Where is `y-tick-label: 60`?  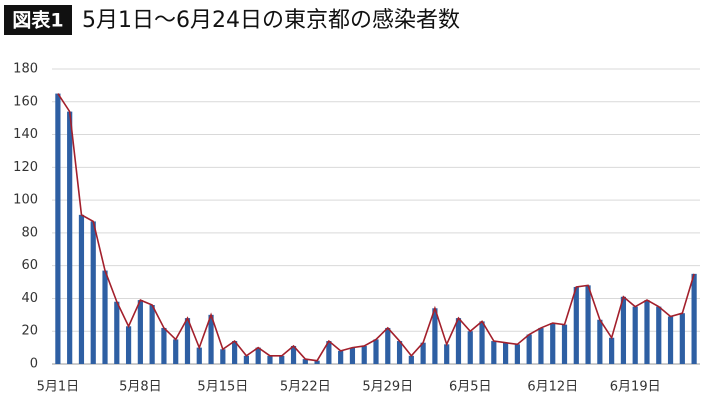 y-tick-label: 60 is located at coordinates (29, 265).